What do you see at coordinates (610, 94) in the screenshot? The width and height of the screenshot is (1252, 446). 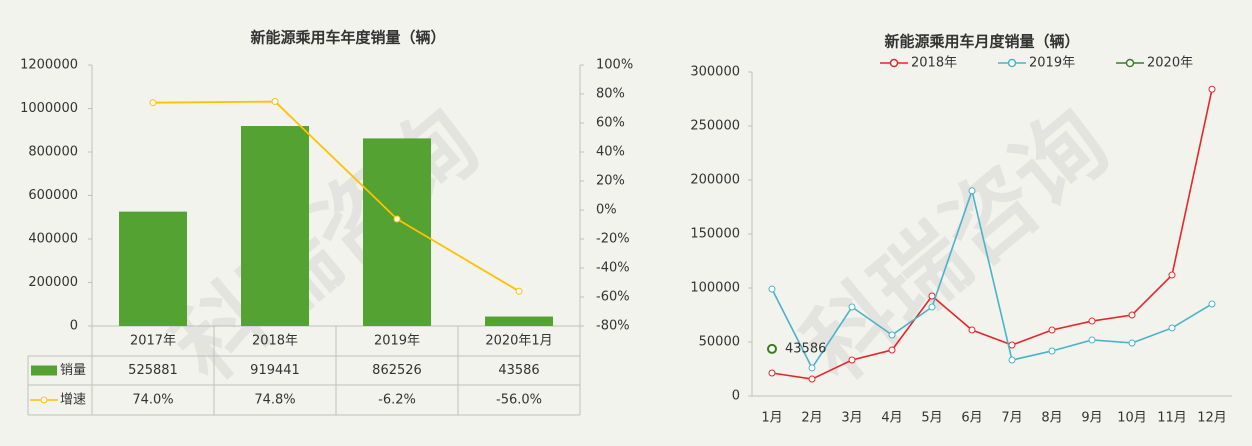 I see `y2-tick-label: 80%` at bounding box center [610, 94].